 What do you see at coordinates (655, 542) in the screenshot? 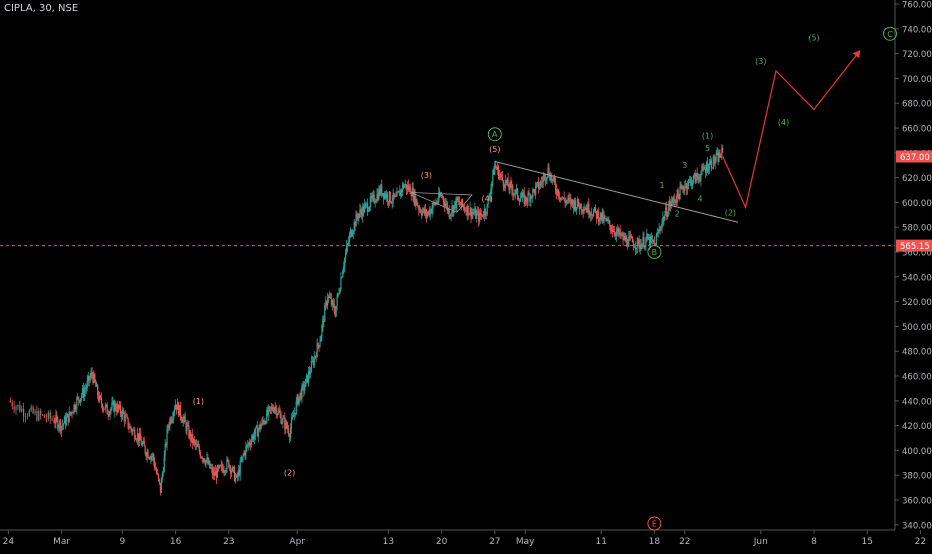
I see `time-tick-label: 18` at bounding box center [655, 542].